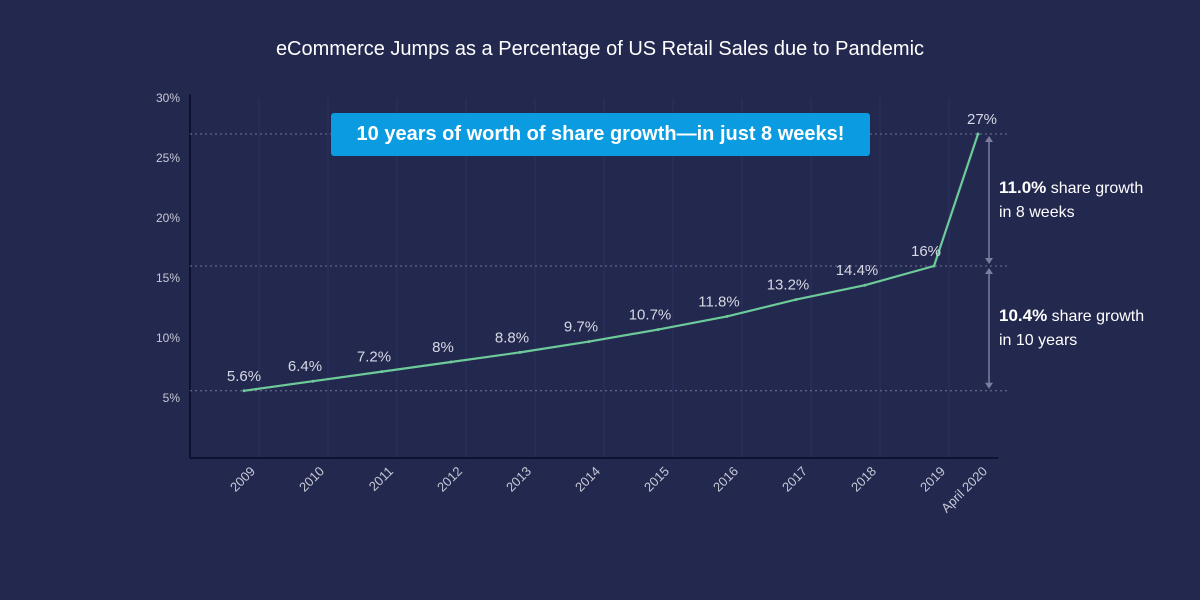 This screenshot has width=1200, height=600. What do you see at coordinates (982, 119) in the screenshot?
I see `data-label: 27%` at bounding box center [982, 119].